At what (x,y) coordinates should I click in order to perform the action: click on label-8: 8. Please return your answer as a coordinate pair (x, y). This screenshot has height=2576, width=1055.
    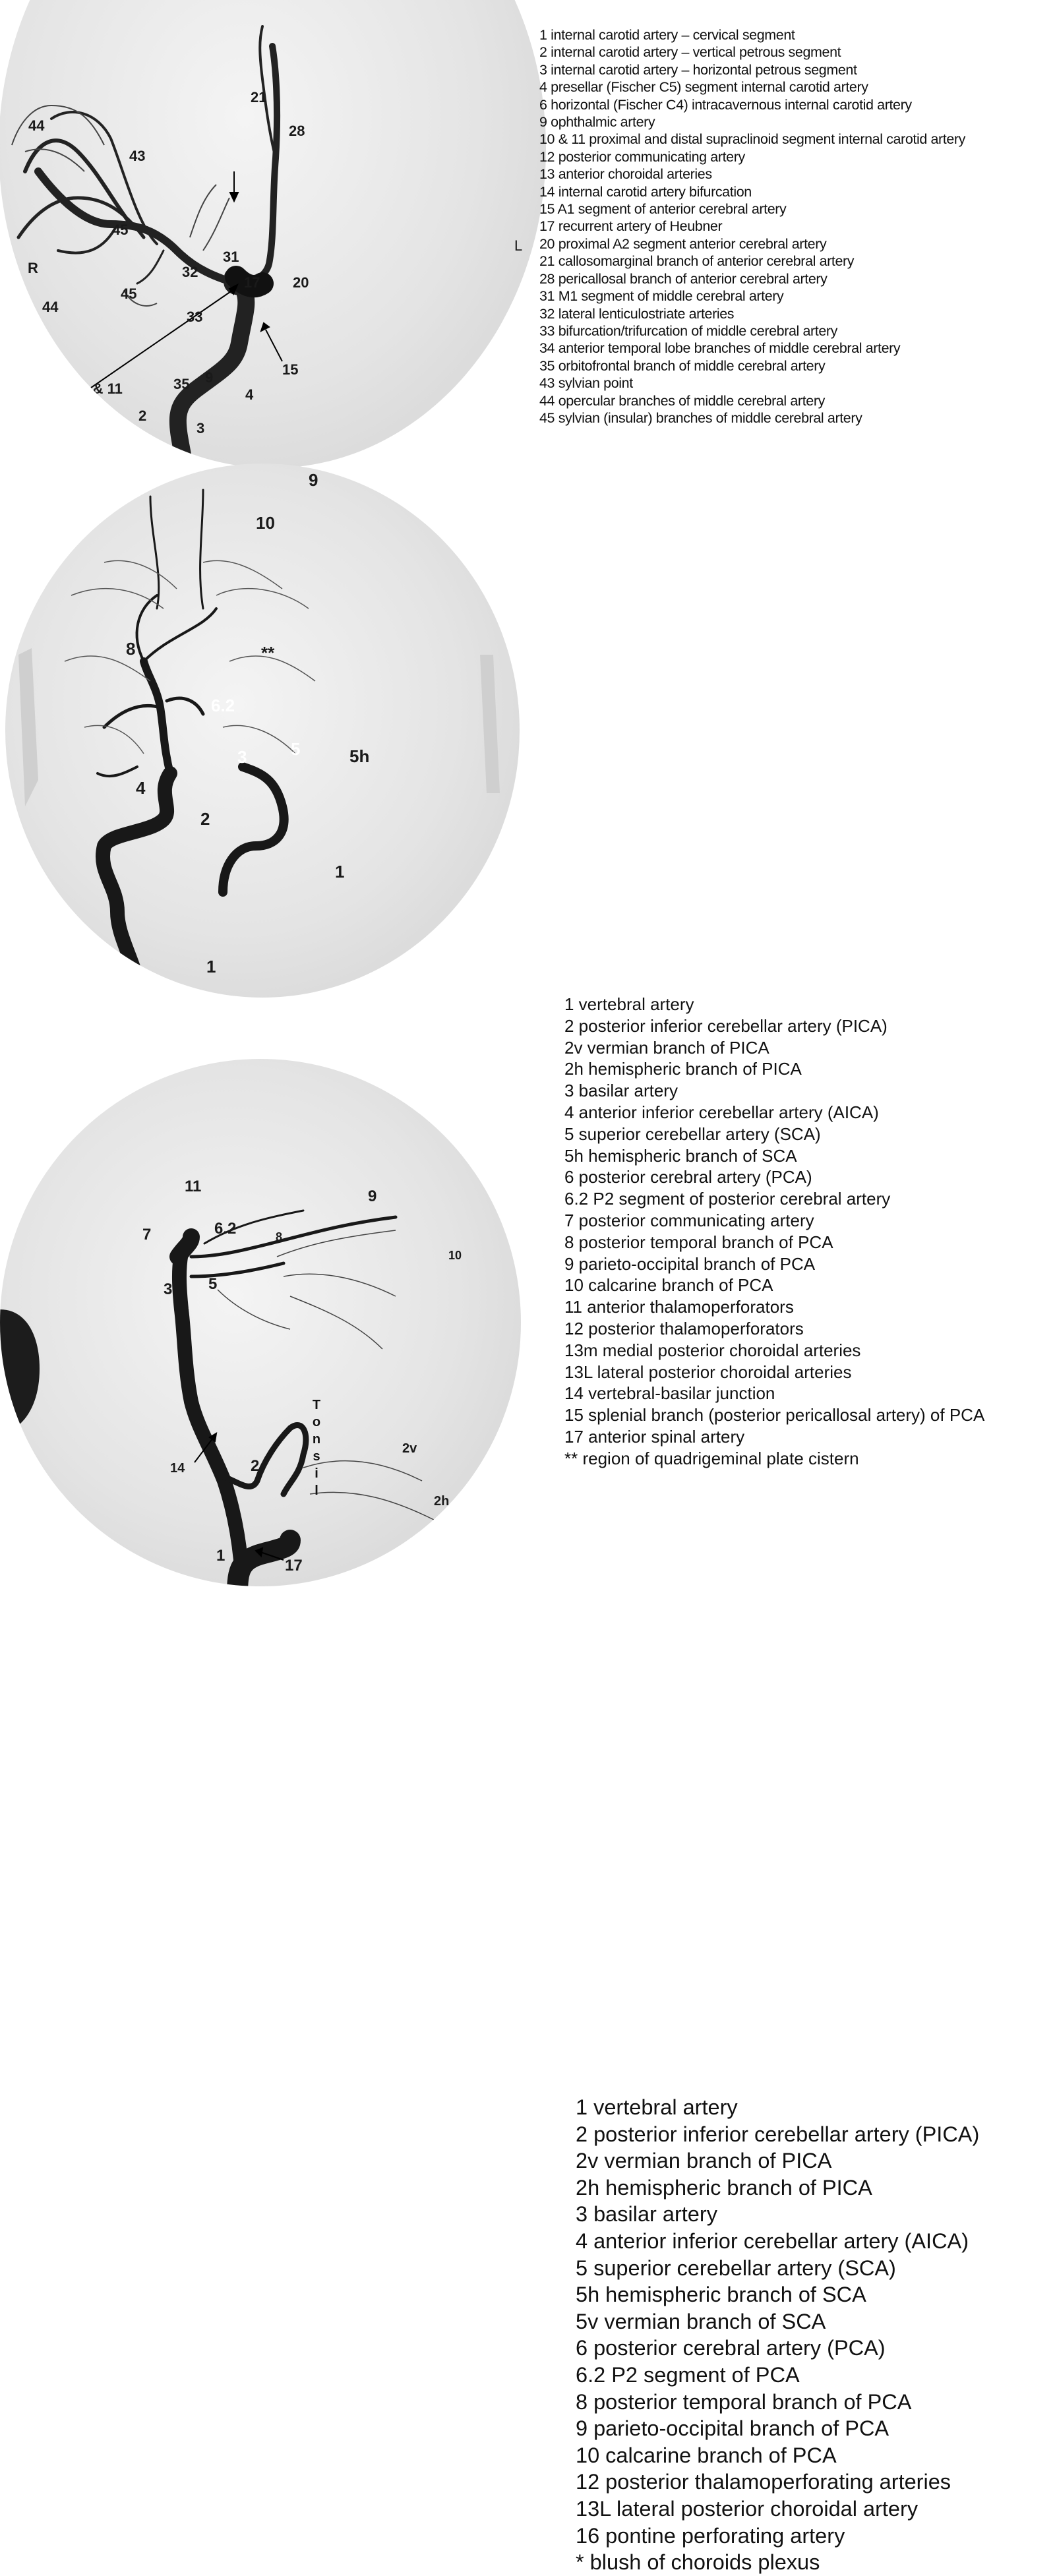
    Looking at the image, I should click on (131, 649).